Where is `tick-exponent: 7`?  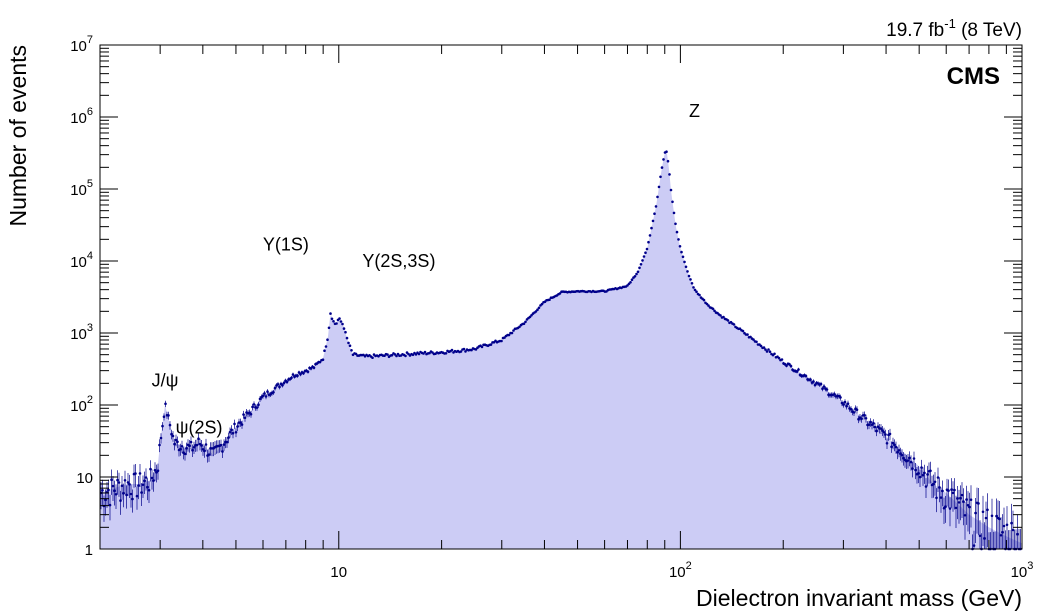 tick-exponent: 7 is located at coordinates (90, 40).